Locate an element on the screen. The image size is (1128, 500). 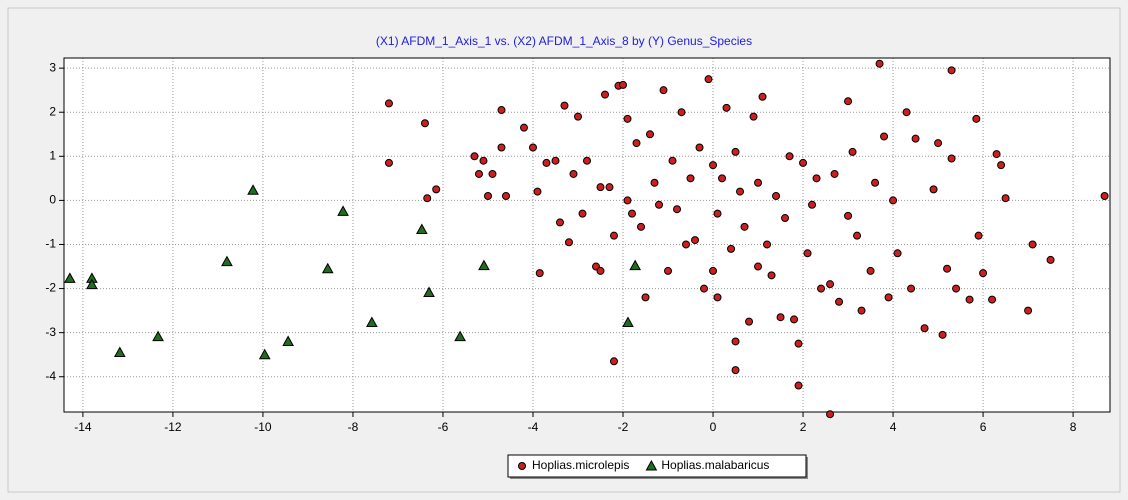
x-tick-label: -10 is located at coordinates (263, 427).